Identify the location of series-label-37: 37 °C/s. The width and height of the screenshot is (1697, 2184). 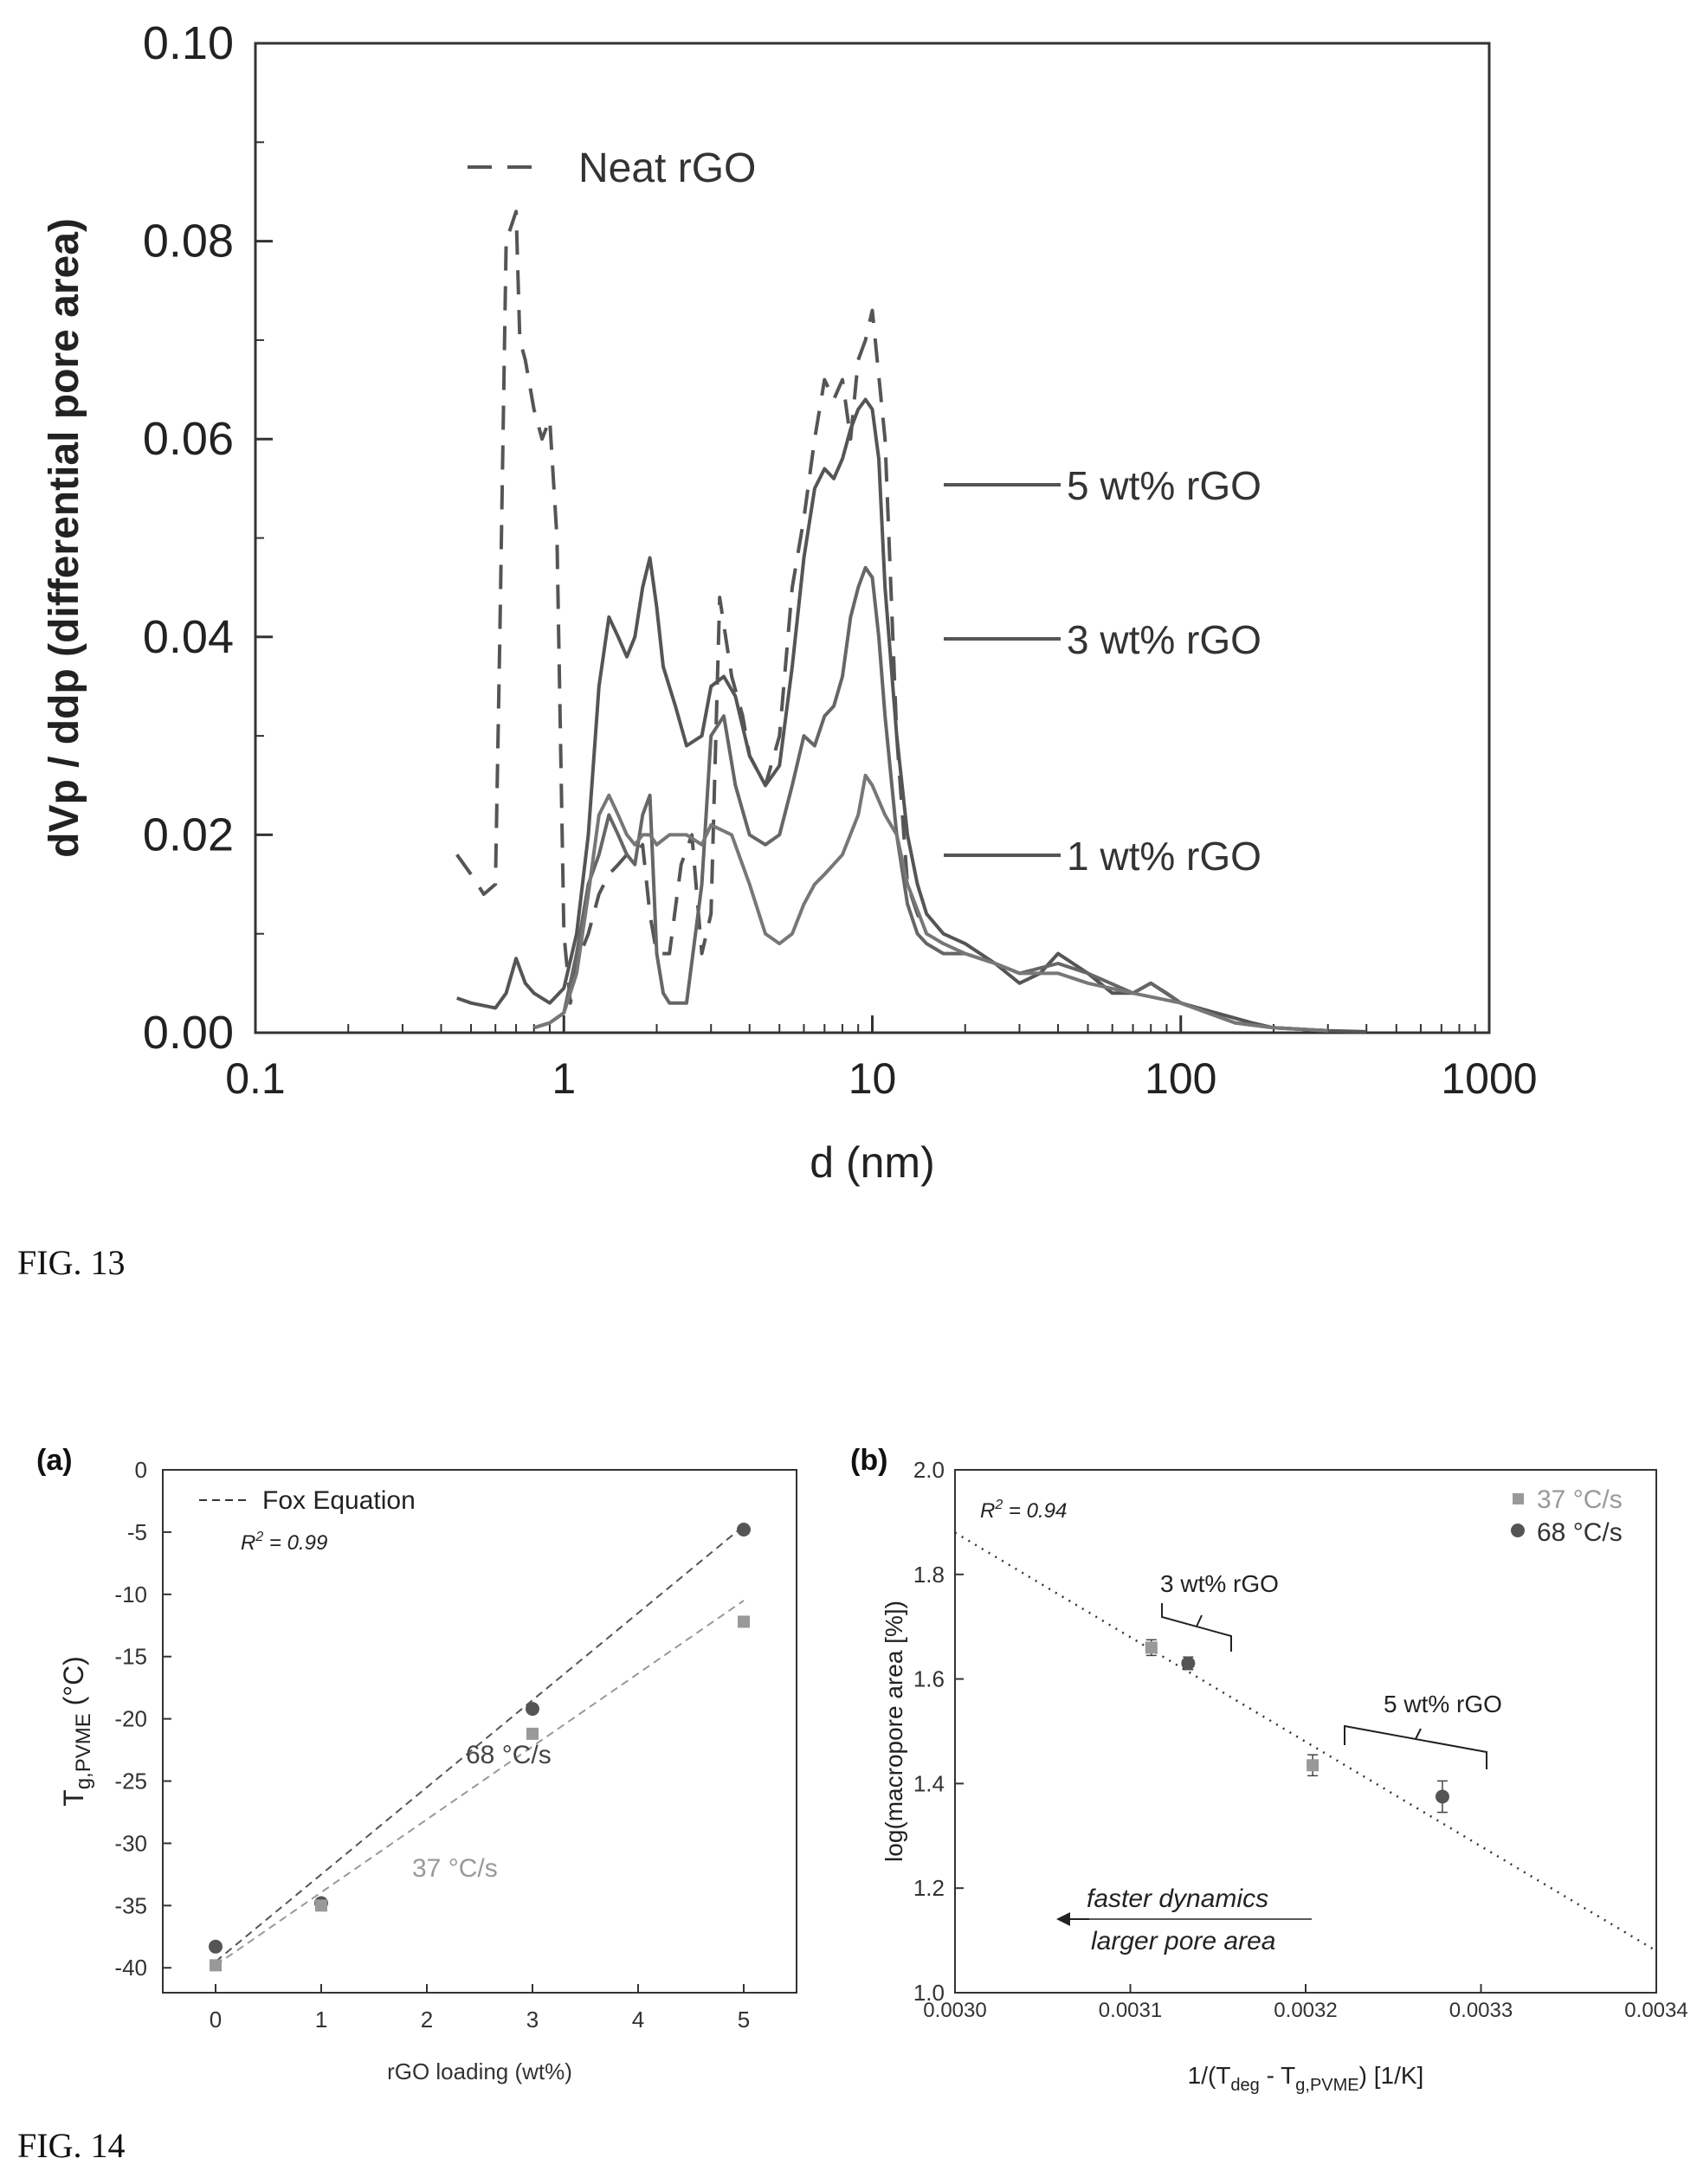
(455, 1868).